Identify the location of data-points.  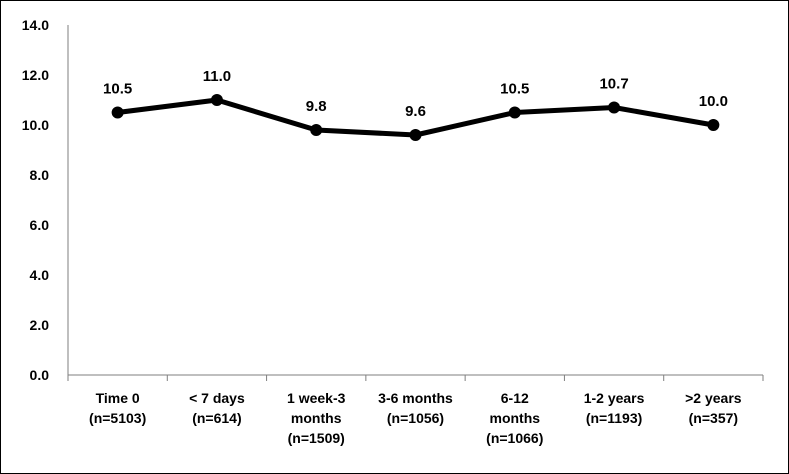
(415, 117).